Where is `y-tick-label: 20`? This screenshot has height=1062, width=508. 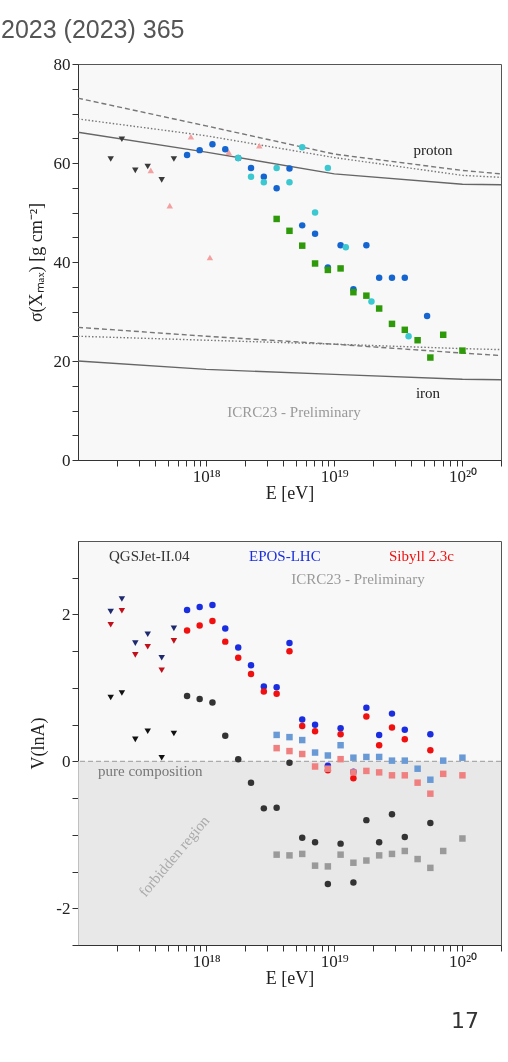 y-tick-label: 20 is located at coordinates (62, 361).